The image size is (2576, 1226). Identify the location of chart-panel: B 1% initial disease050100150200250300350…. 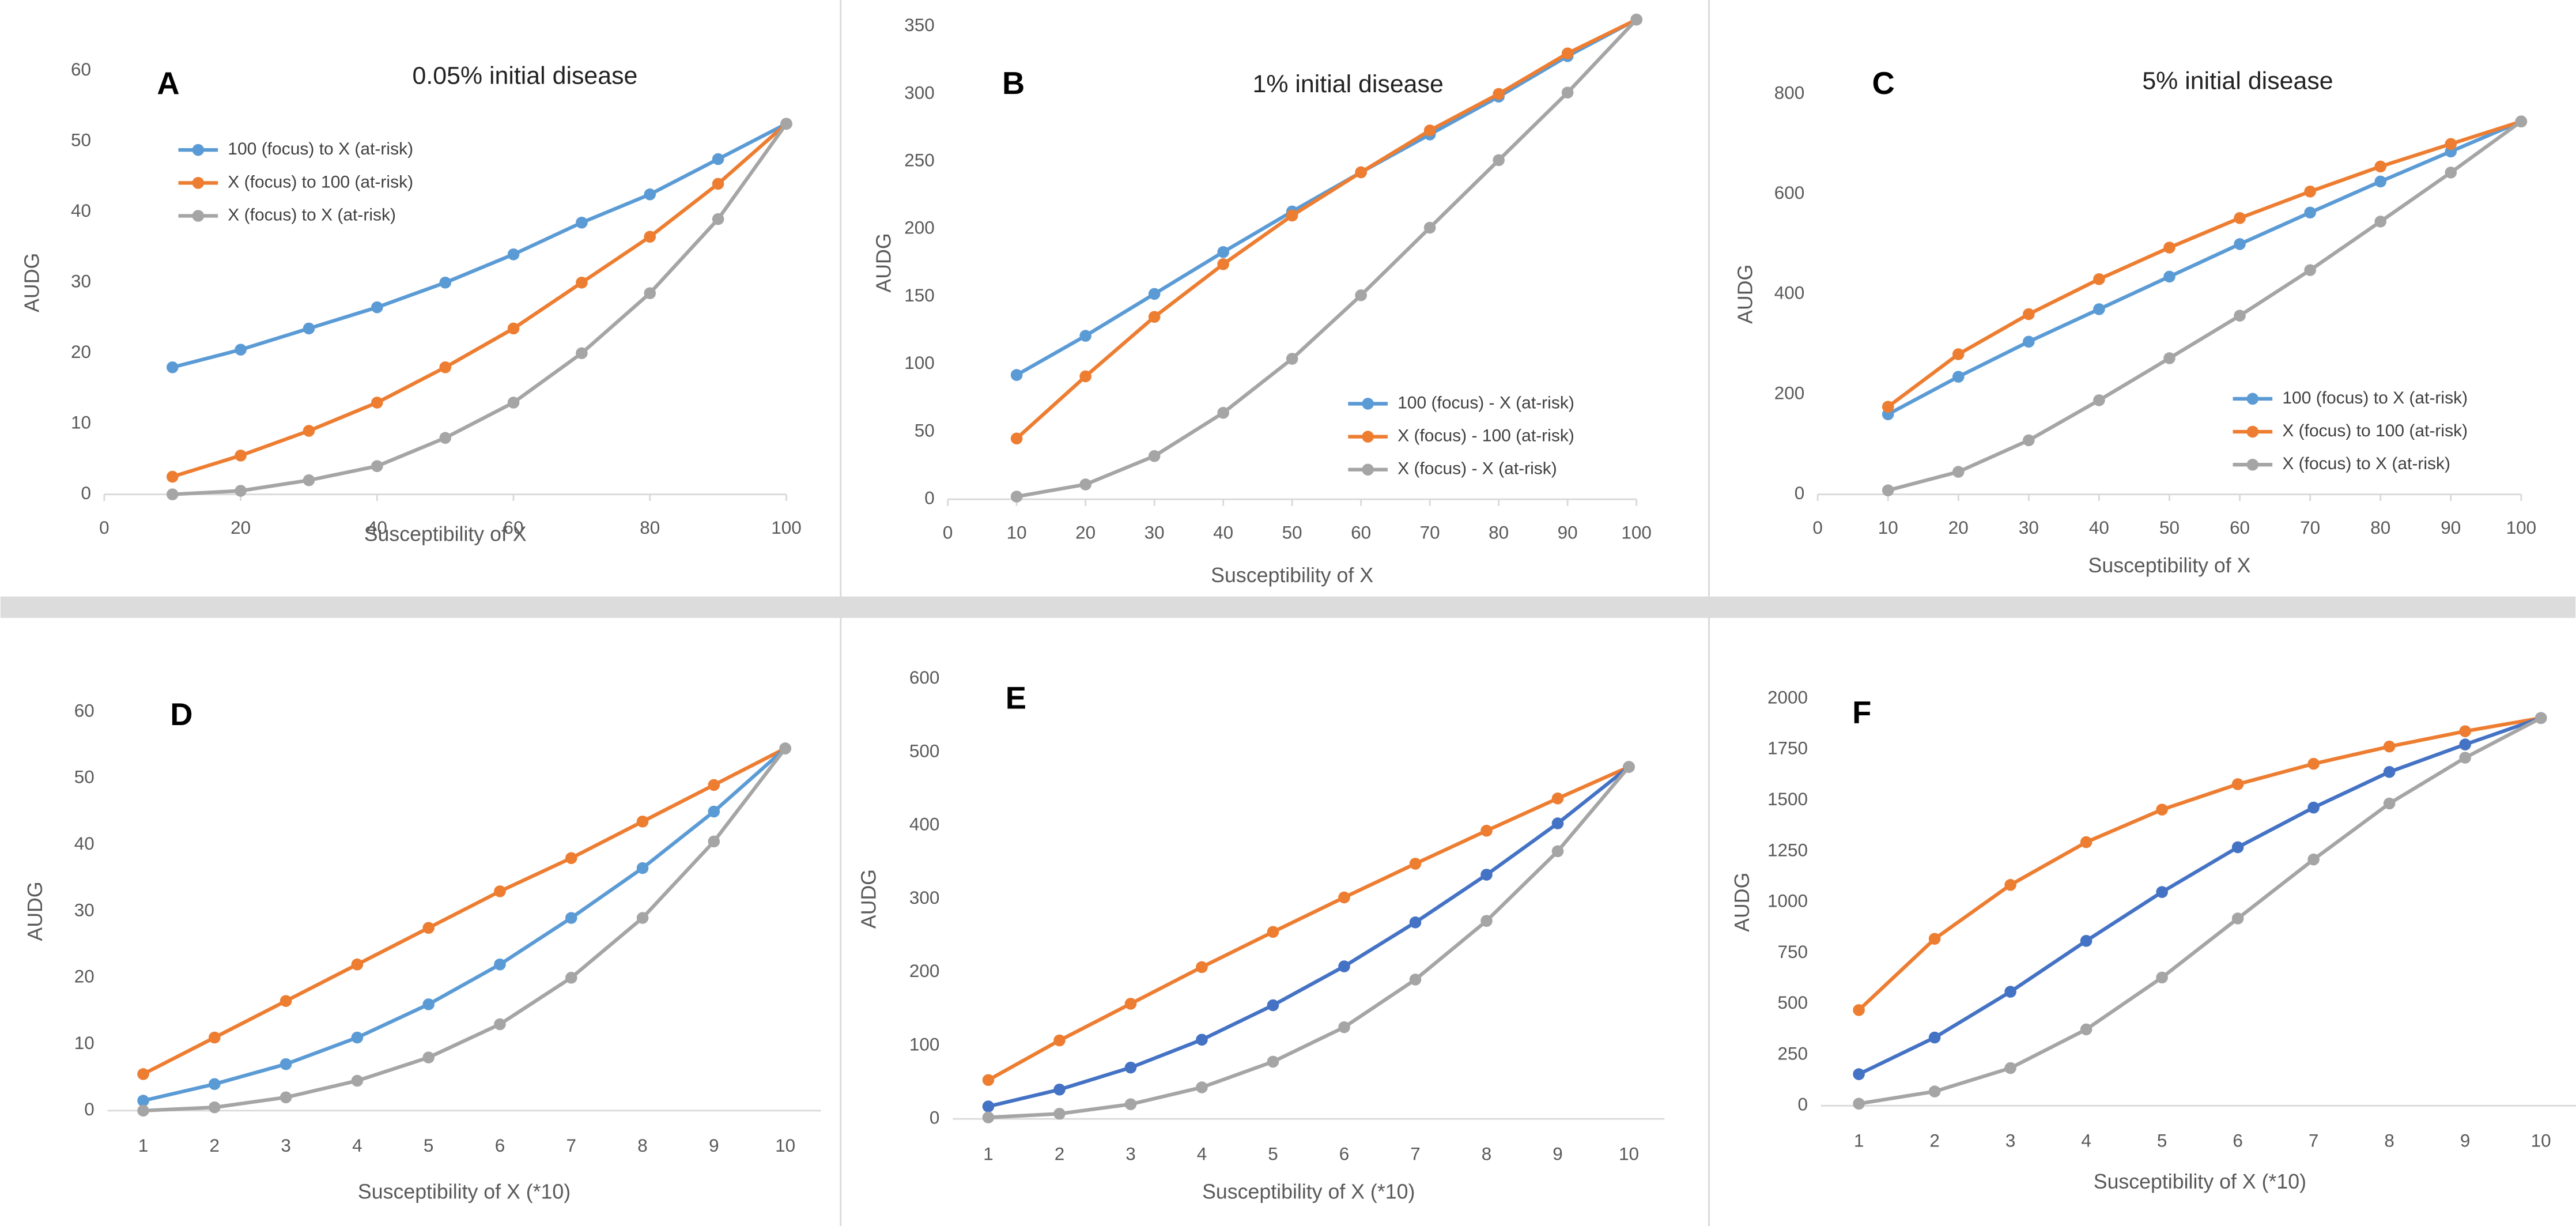
(1262, 300).